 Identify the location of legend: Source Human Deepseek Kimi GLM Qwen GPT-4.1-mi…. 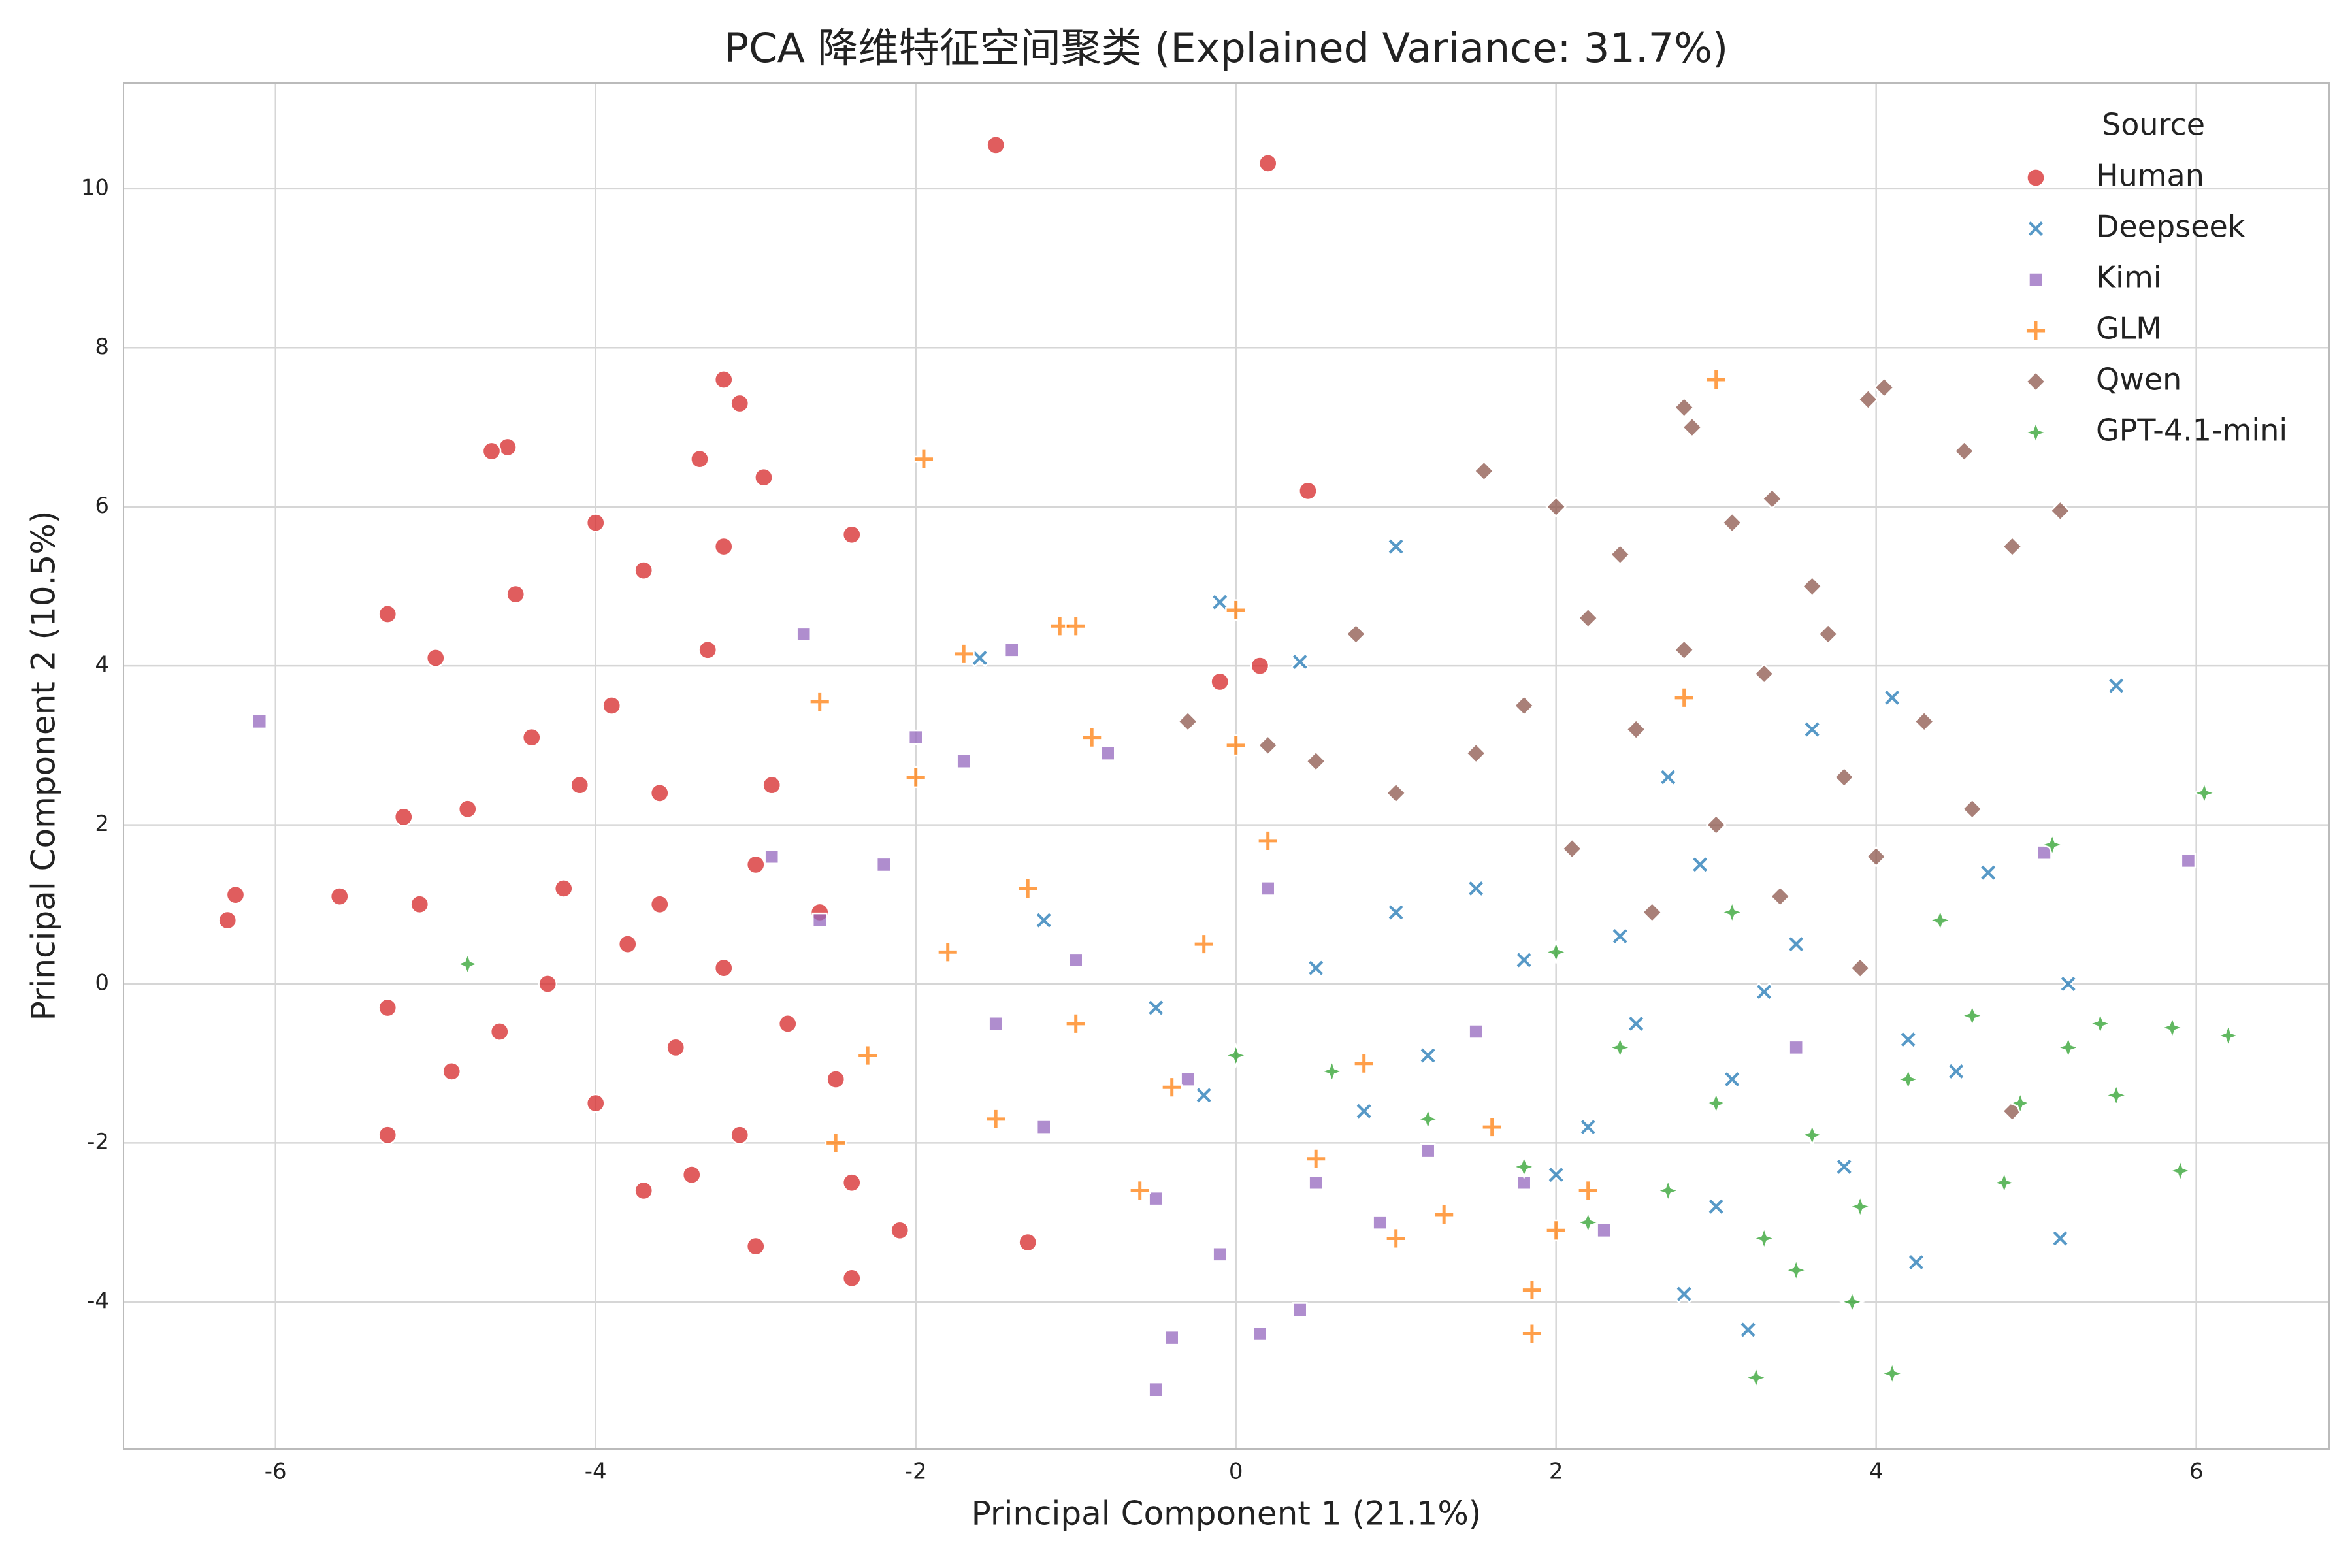
(2155, 277).